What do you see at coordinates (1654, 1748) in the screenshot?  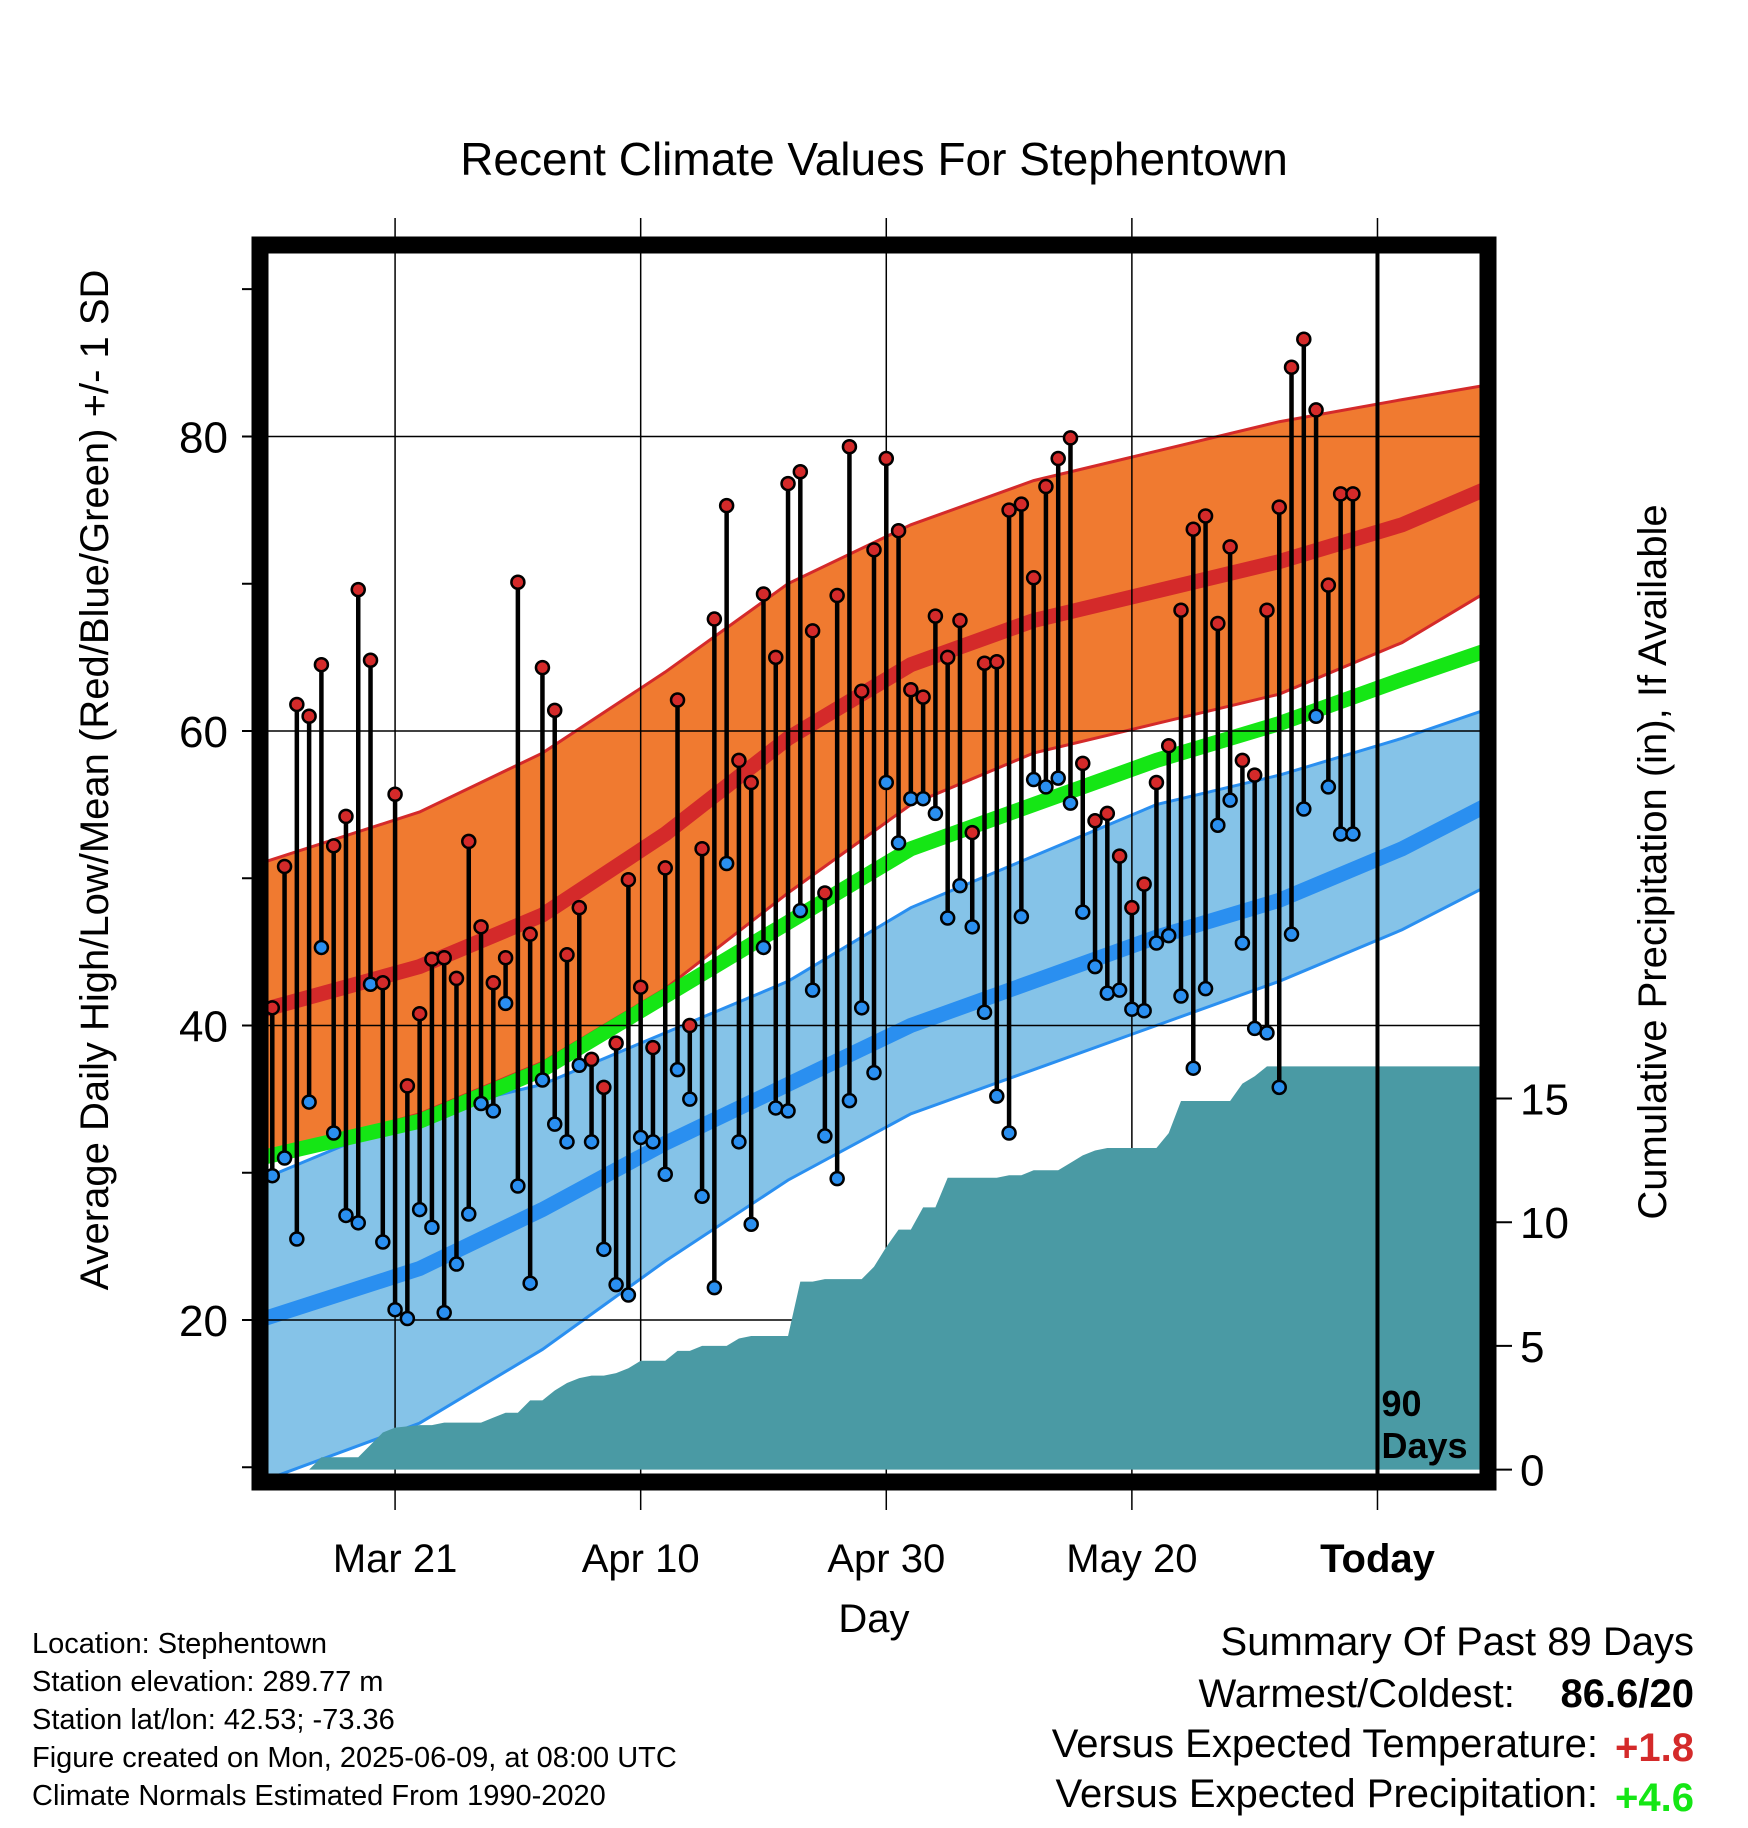 I see `summary-temp-value: +1.8` at bounding box center [1654, 1748].